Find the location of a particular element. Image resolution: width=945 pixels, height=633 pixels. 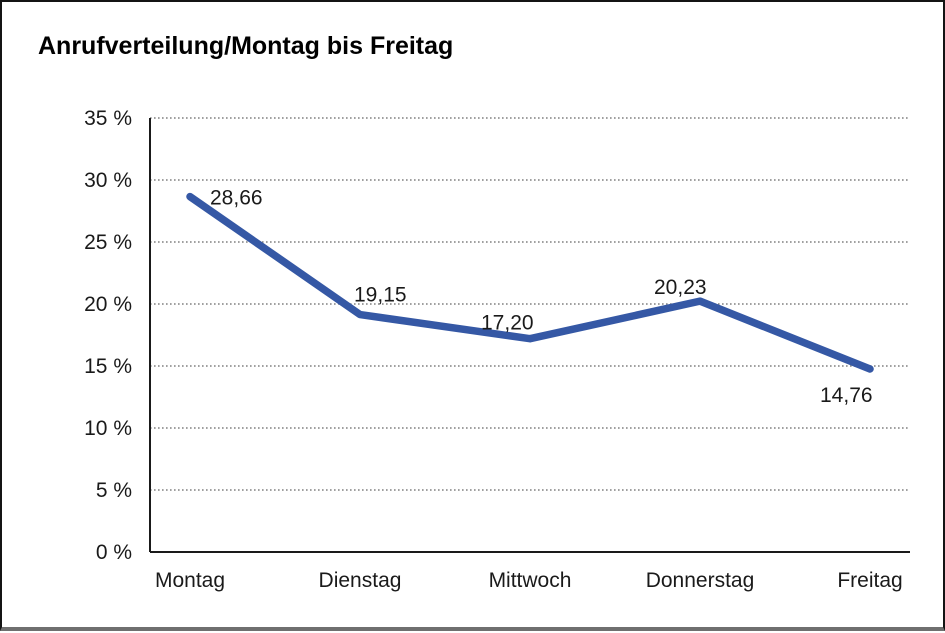

data-value-label: 20,23 is located at coordinates (680, 287).